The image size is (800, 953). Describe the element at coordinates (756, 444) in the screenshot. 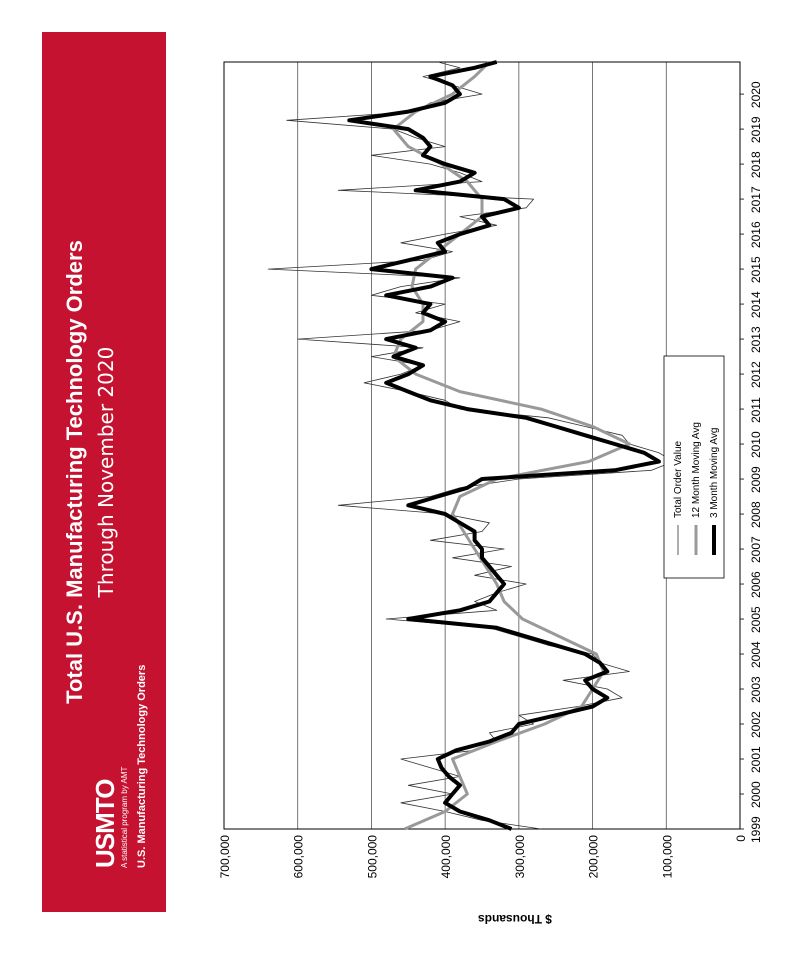

I see `x-tick-label: 2010` at that location.